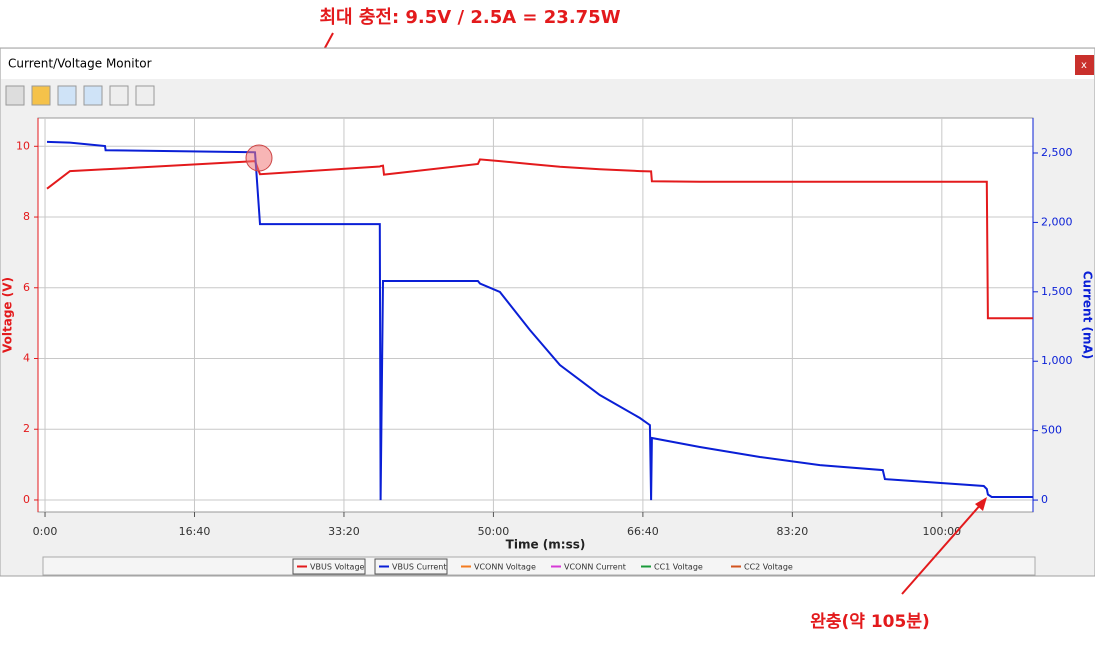 The width and height of the screenshot is (1095, 645). I want to click on arrow-head, so click(981, 504).